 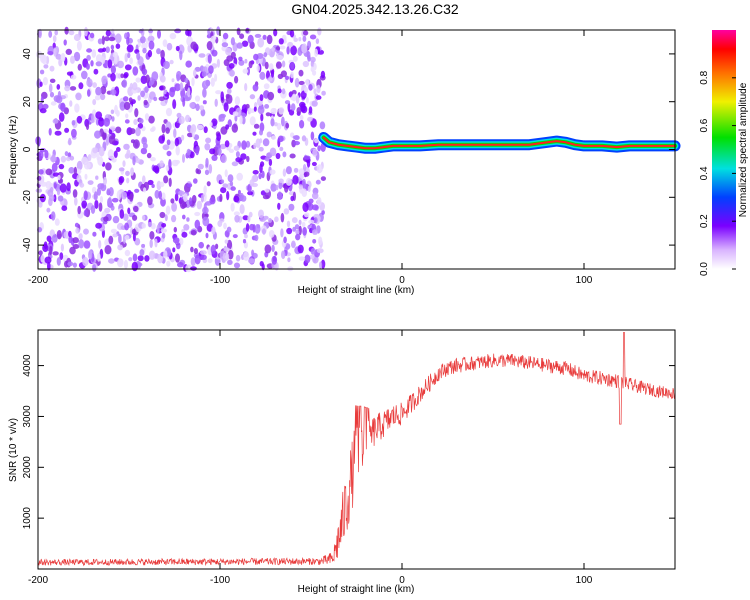 What do you see at coordinates (27, 365) in the screenshot?
I see `y-tick-label: 4000` at bounding box center [27, 365].